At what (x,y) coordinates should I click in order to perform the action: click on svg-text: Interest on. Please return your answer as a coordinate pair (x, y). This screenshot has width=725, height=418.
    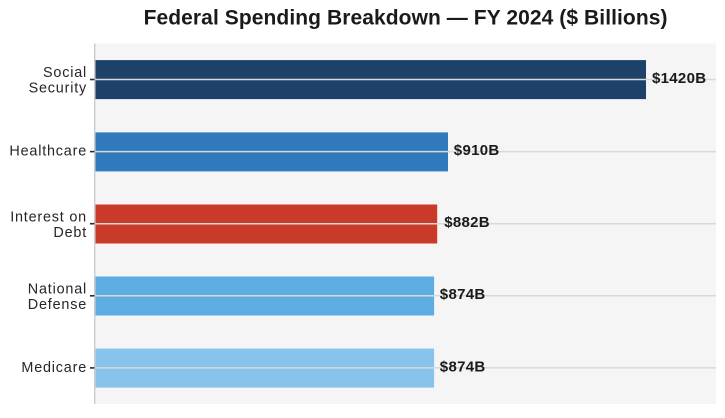
    Looking at the image, I should click on (48, 217).